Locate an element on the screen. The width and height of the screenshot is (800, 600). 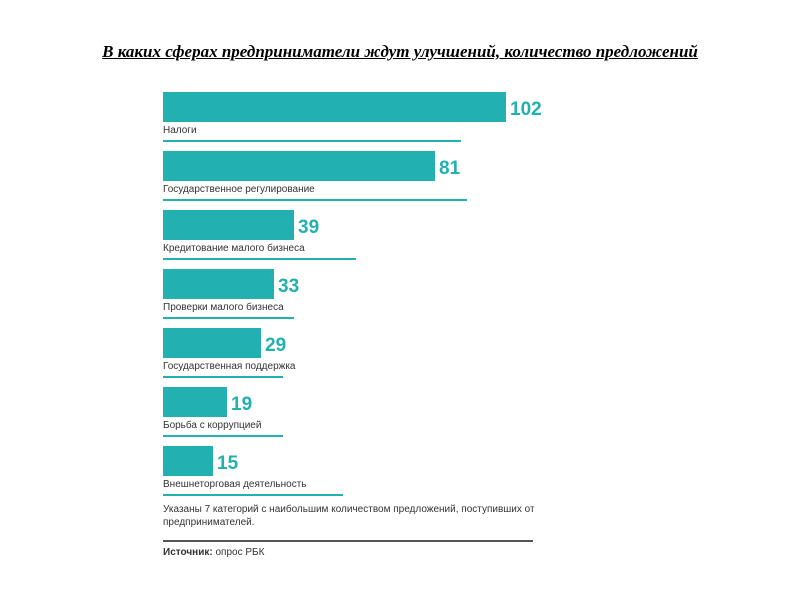
category-label: Борьба с коррупцией is located at coordinates (212, 425).